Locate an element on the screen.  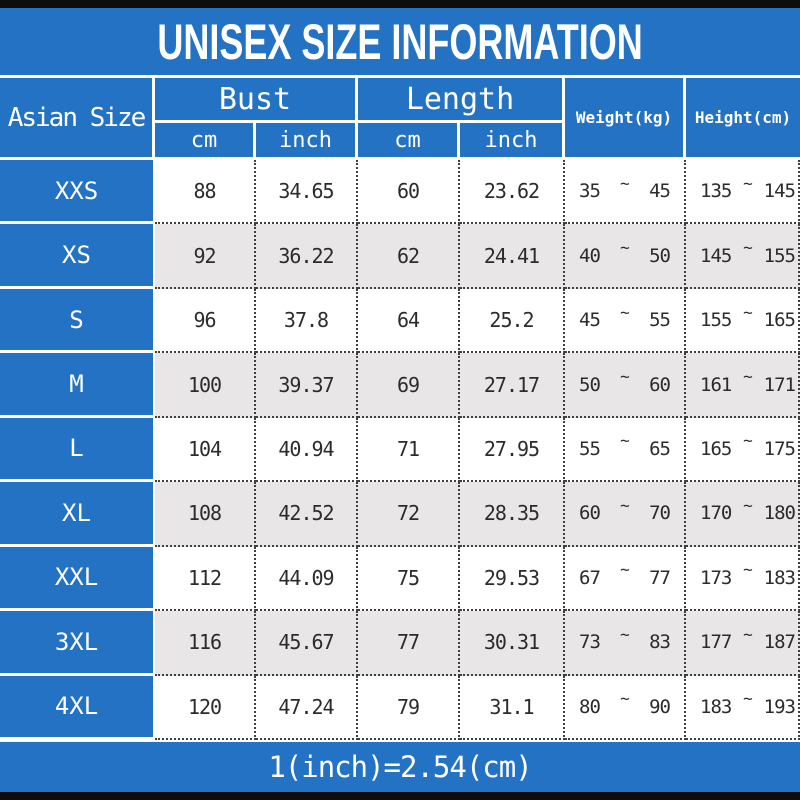
col-subheader-length-cm: cm is located at coordinates (409, 141).